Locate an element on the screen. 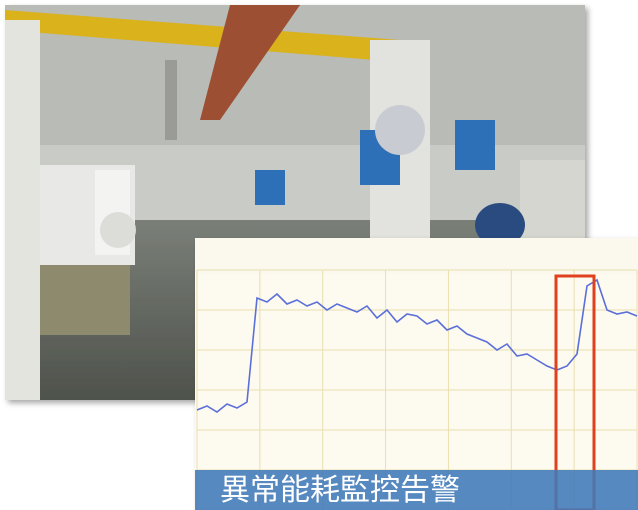 This screenshot has height=510, width=638. caption: 異常能耗監控告警 is located at coordinates (340, 490).